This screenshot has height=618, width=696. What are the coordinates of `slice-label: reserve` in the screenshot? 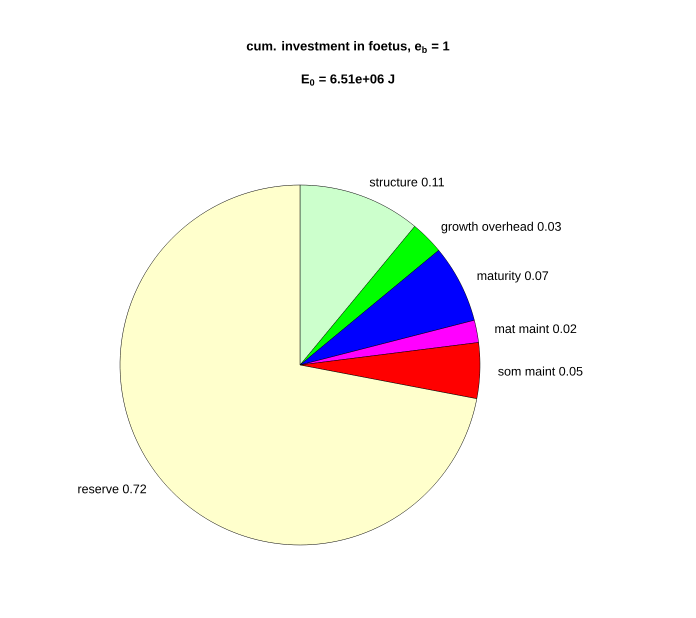 It's located at (98, 490).